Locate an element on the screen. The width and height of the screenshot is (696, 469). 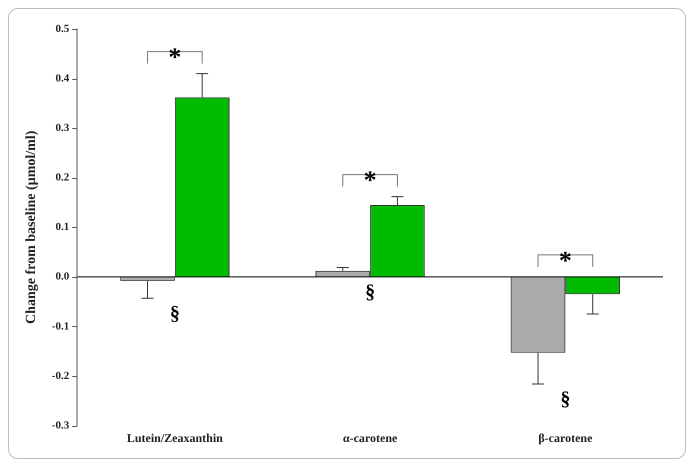
y-tick-label: 0.1 is located at coordinates (62, 227).